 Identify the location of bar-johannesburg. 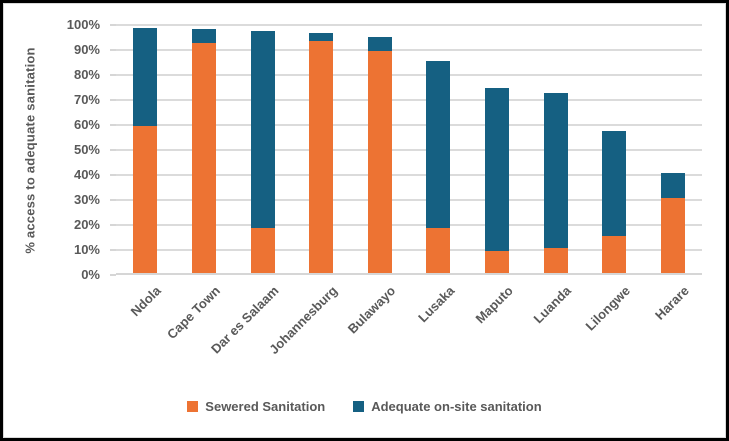
(321, 153).